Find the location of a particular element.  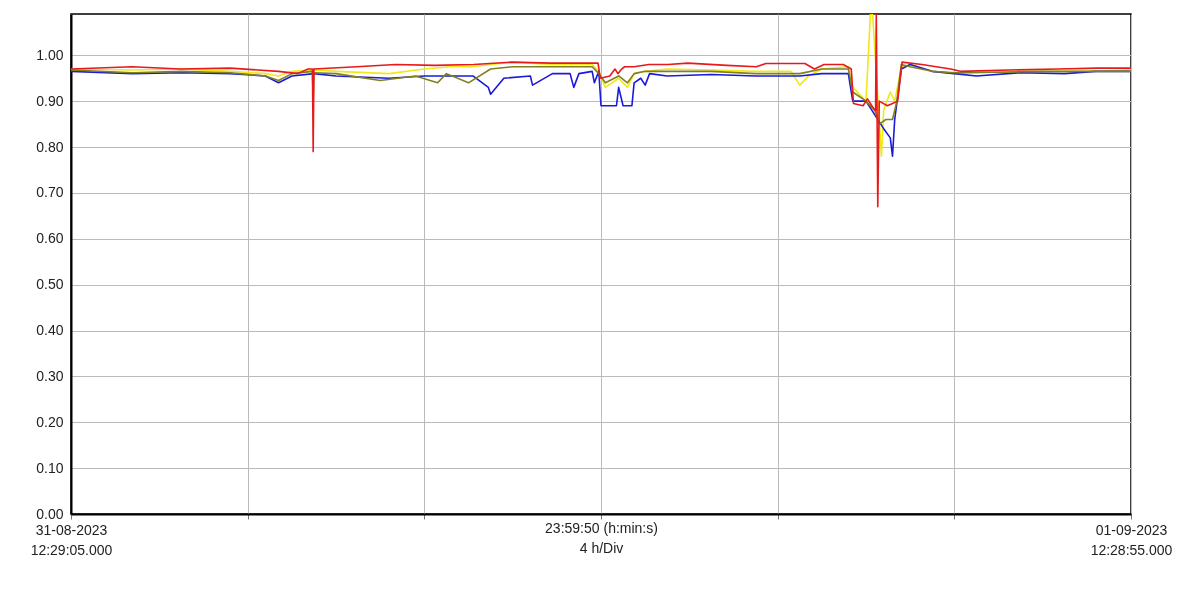

y-tick-label: 1.00 is located at coordinates (50, 54).